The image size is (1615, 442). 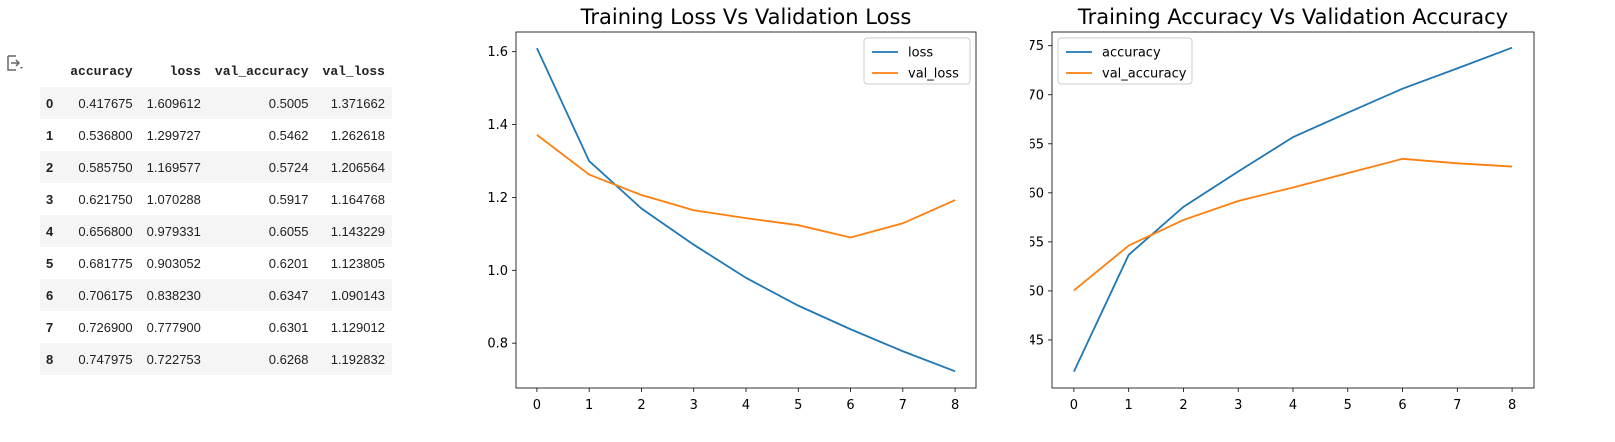 I want to click on cell-val-accuracy: 0.5917, so click(x=288, y=199).